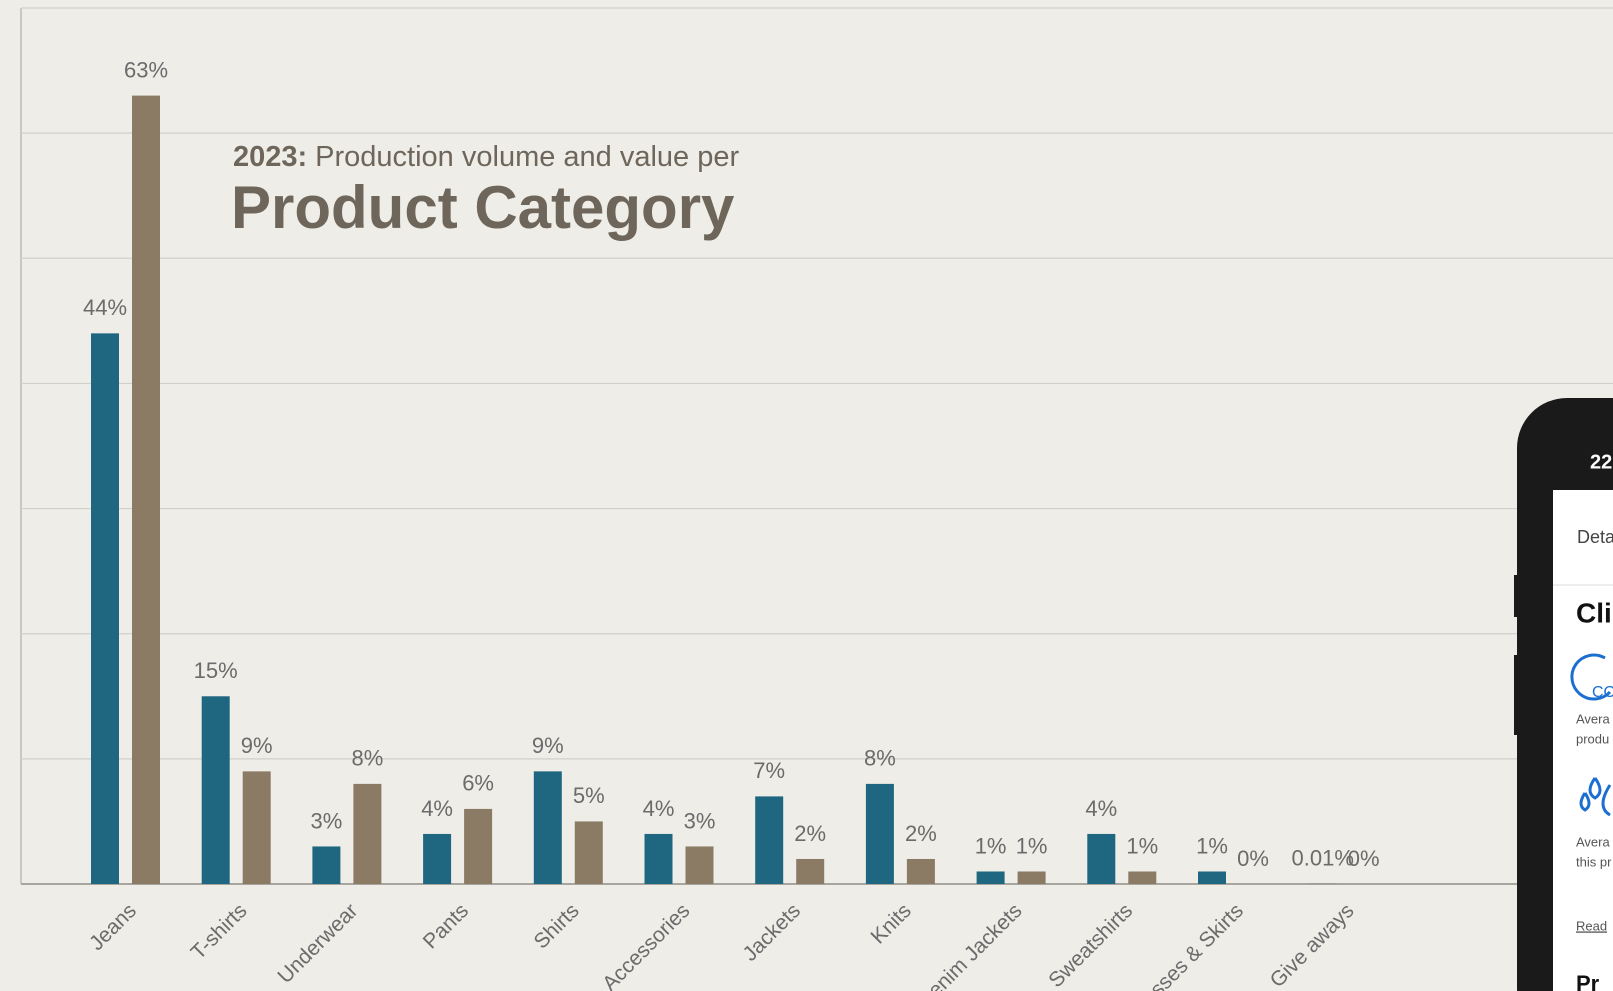 The width and height of the screenshot is (1613, 991). Describe the element at coordinates (1588, 981) in the screenshot. I see `phone-heading: Pr` at that location.